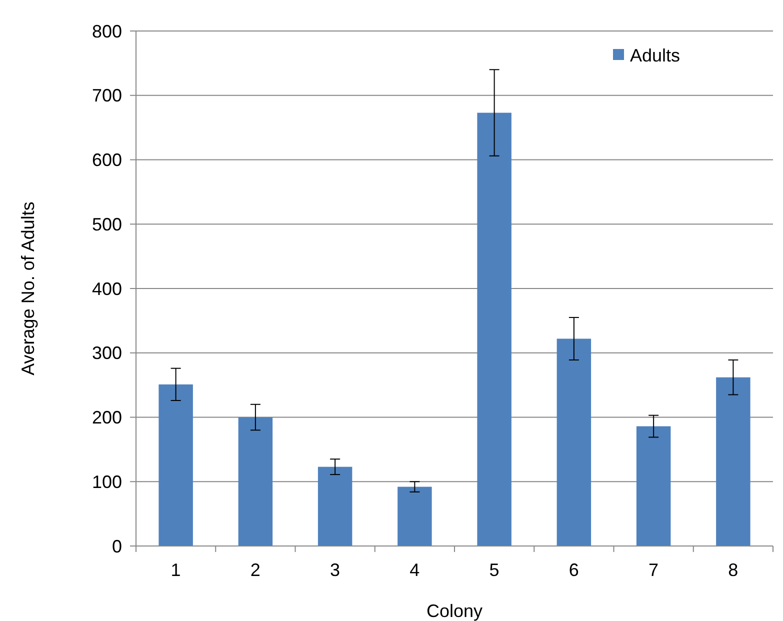  What do you see at coordinates (733, 570) in the screenshot?
I see `x-tick-label: 8` at bounding box center [733, 570].